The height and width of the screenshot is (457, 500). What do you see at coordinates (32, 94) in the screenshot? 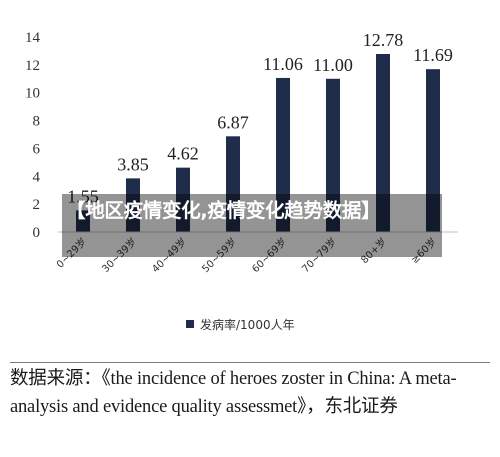
I see `y-tick-label: 10` at bounding box center [32, 94].